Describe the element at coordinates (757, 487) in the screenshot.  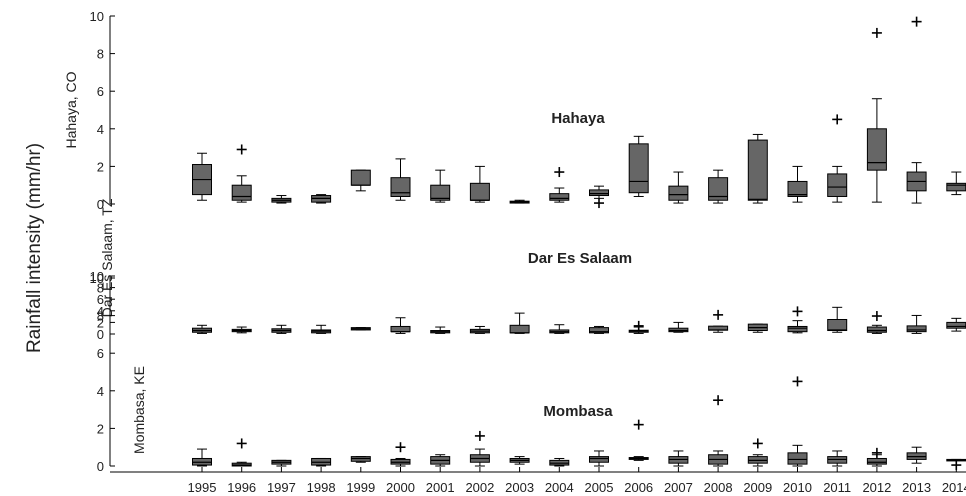
I see `x-tick-label: 2009` at that location.